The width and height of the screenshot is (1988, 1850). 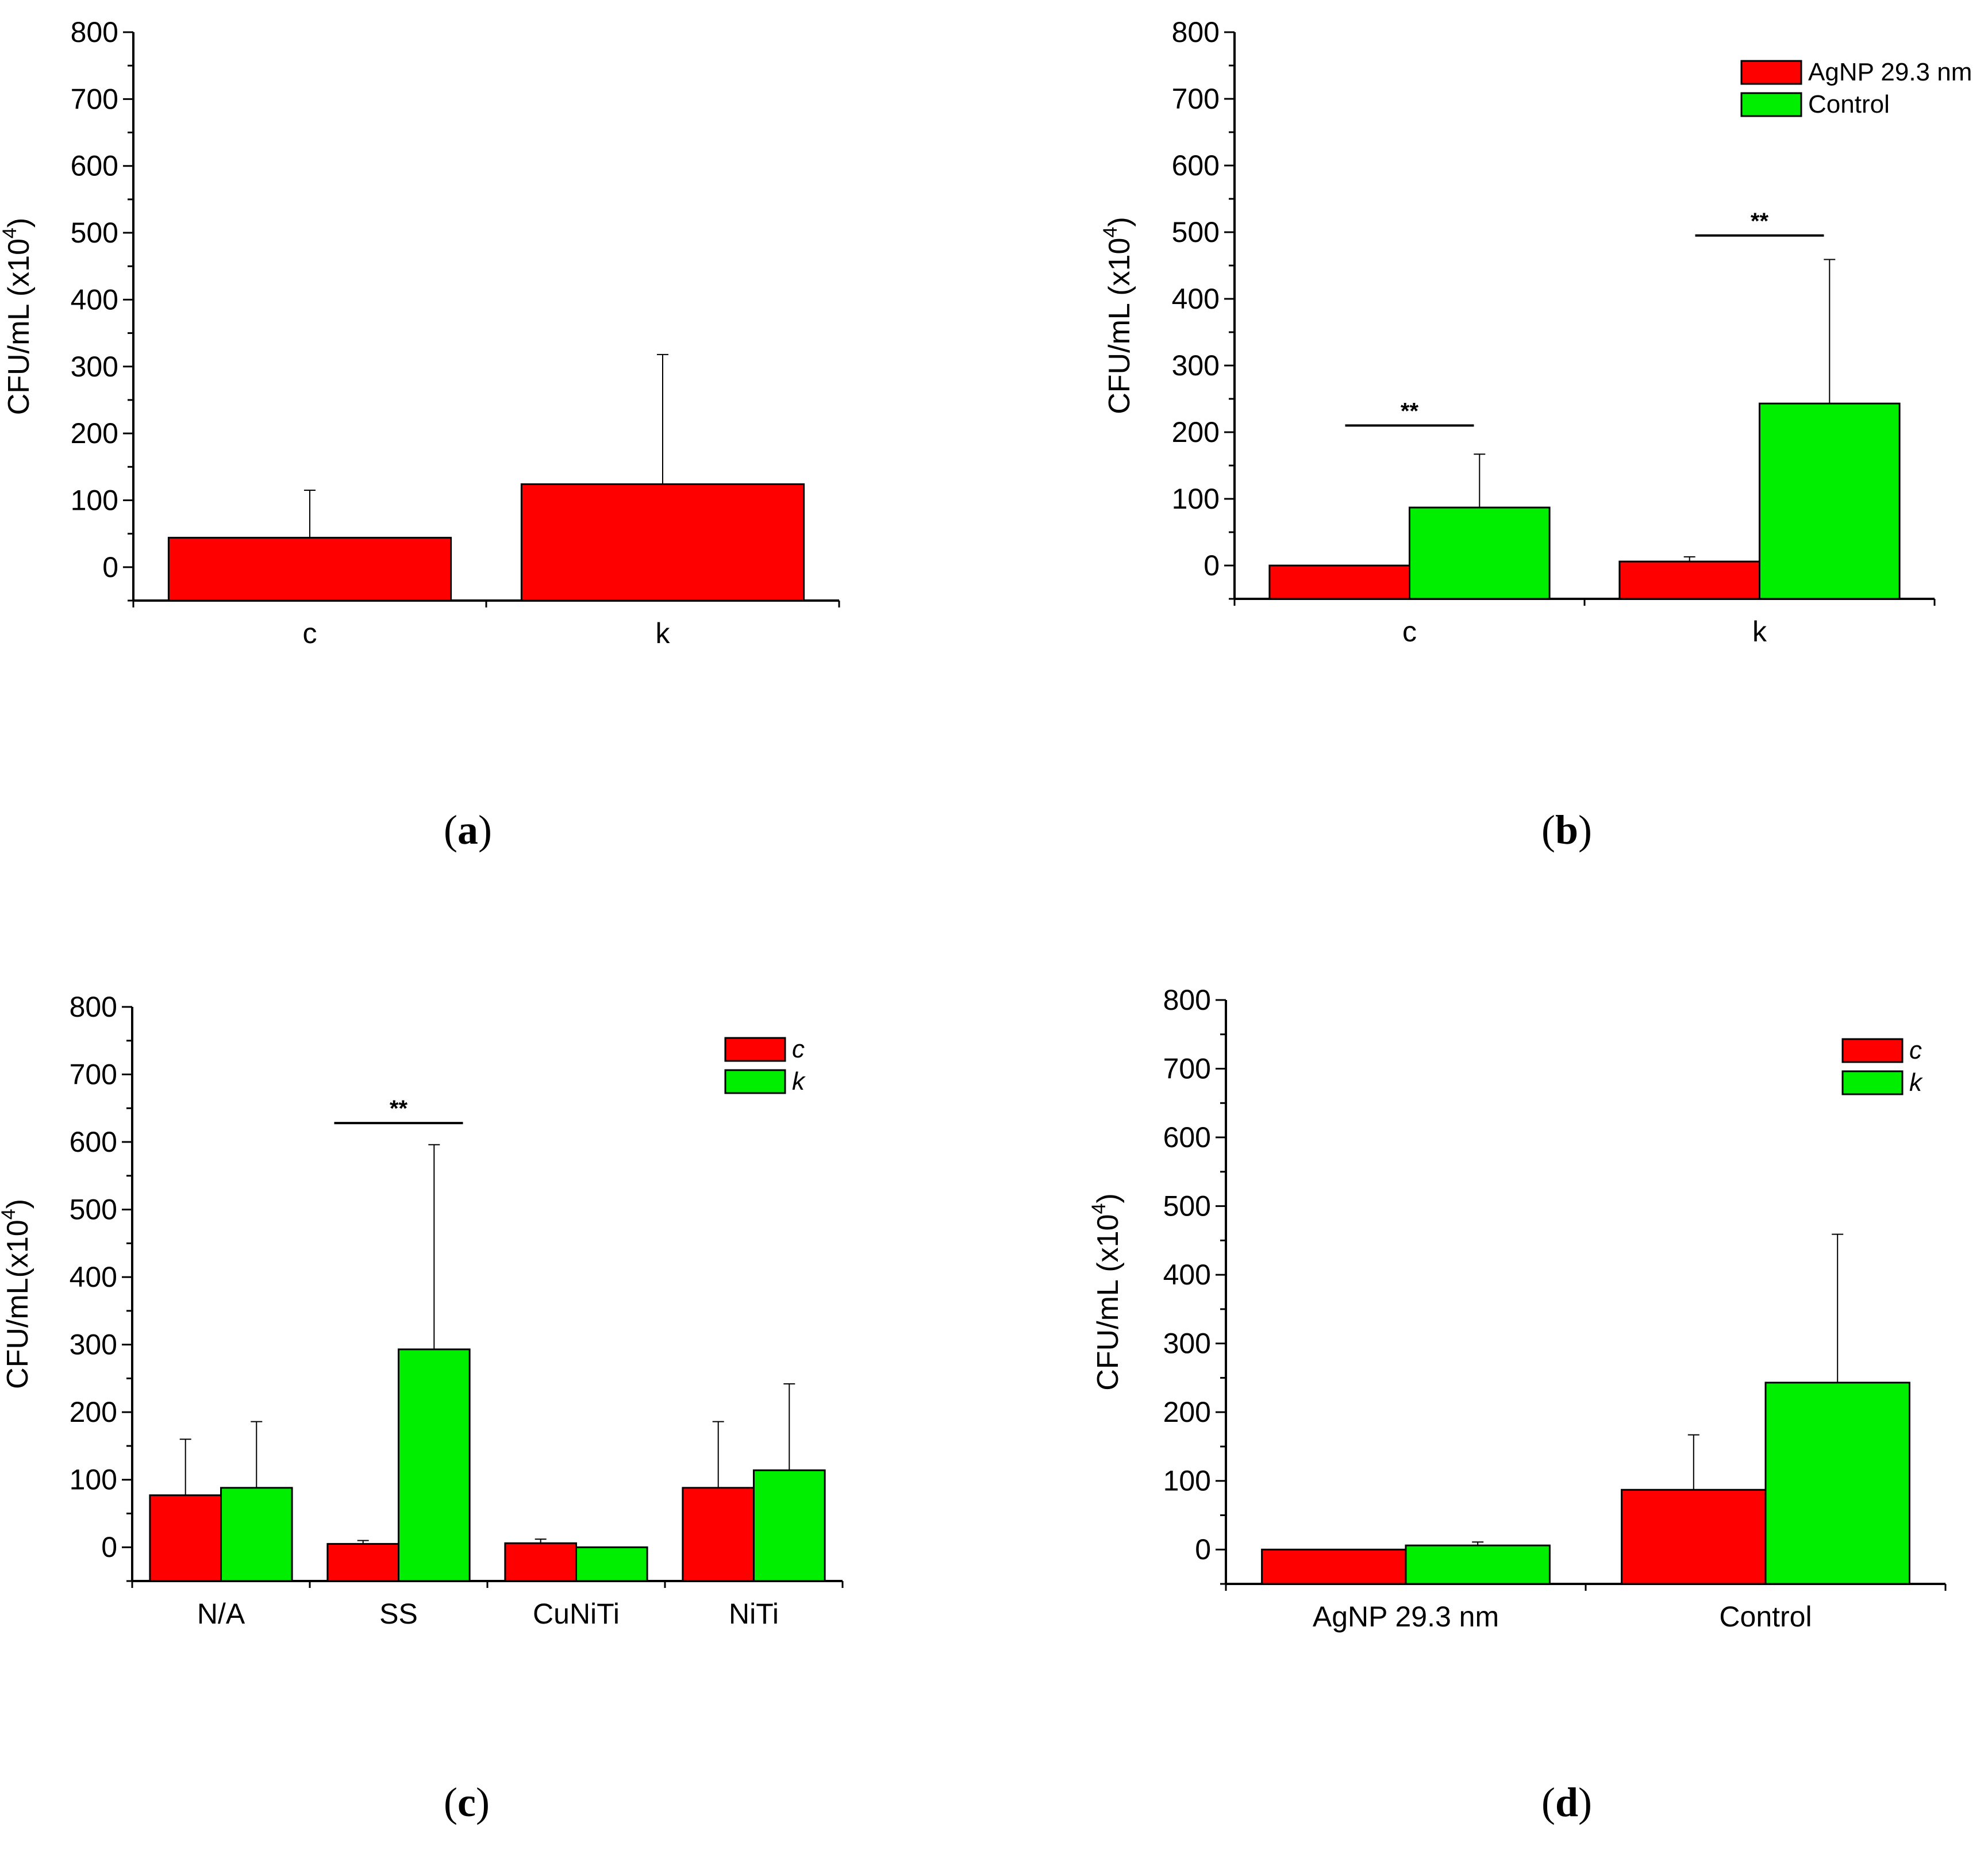 What do you see at coordinates (93, 1412) in the screenshot?
I see `y-tick-label-c: 200` at bounding box center [93, 1412].